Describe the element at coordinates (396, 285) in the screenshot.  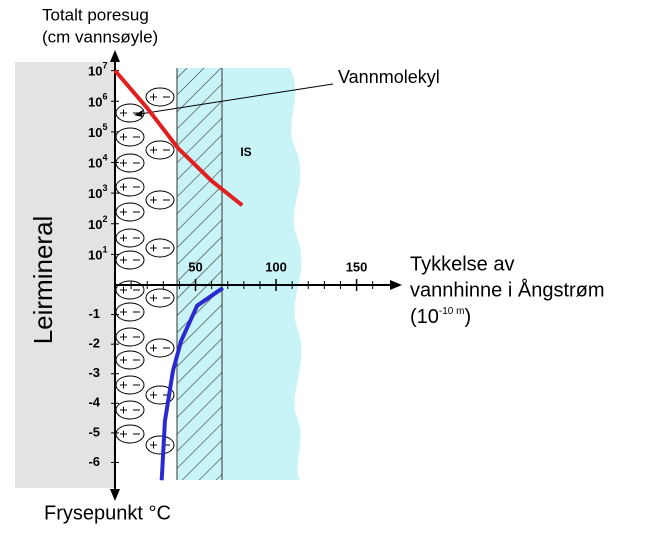
I see `axis-arrow` at that location.